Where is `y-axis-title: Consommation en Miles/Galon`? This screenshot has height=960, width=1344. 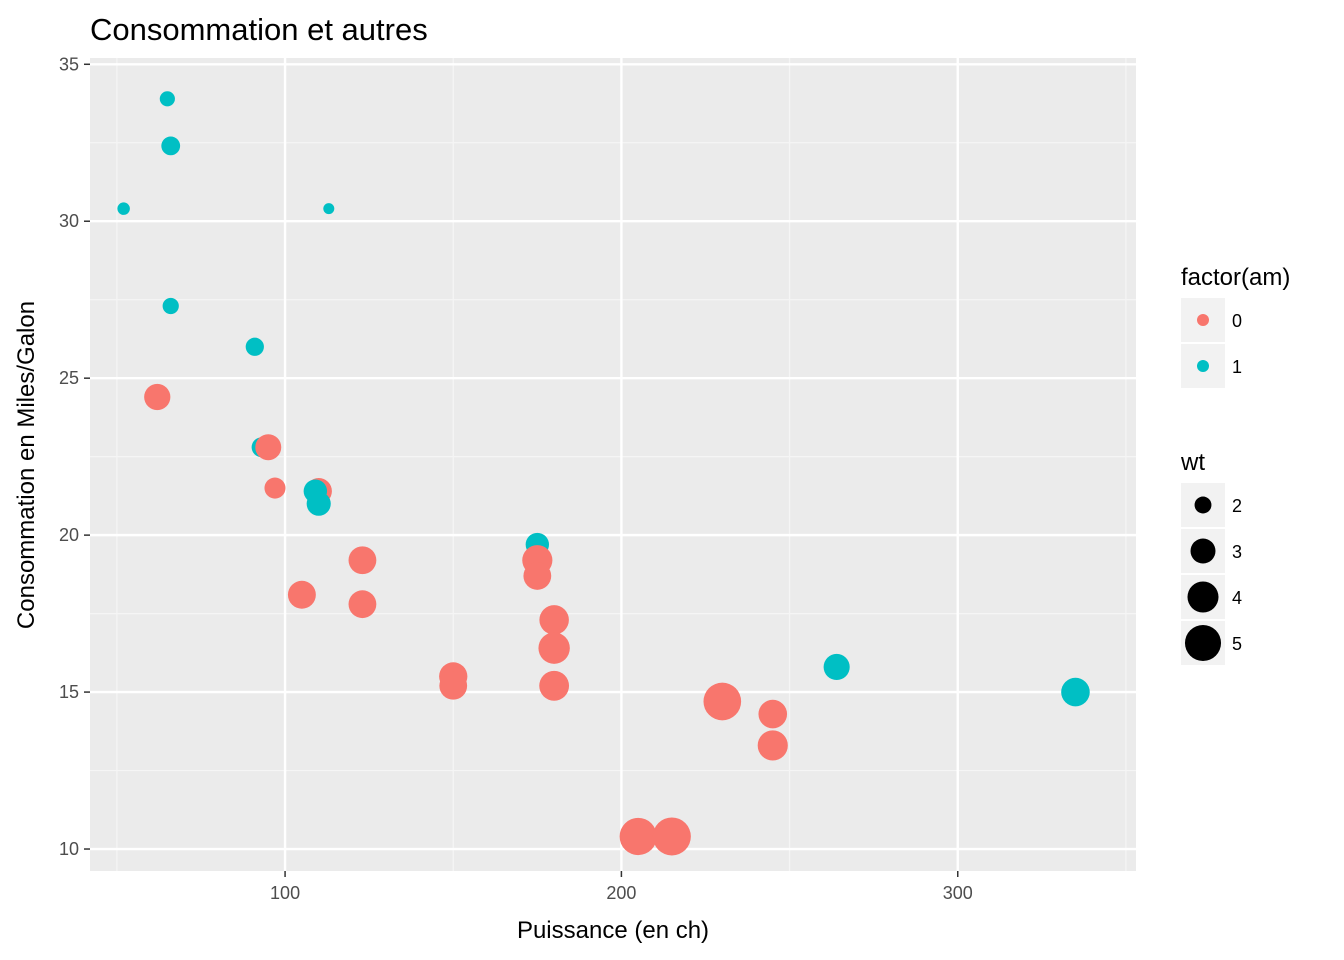 y-axis-title: Consommation en Miles/Galon is located at coordinates (26, 465).